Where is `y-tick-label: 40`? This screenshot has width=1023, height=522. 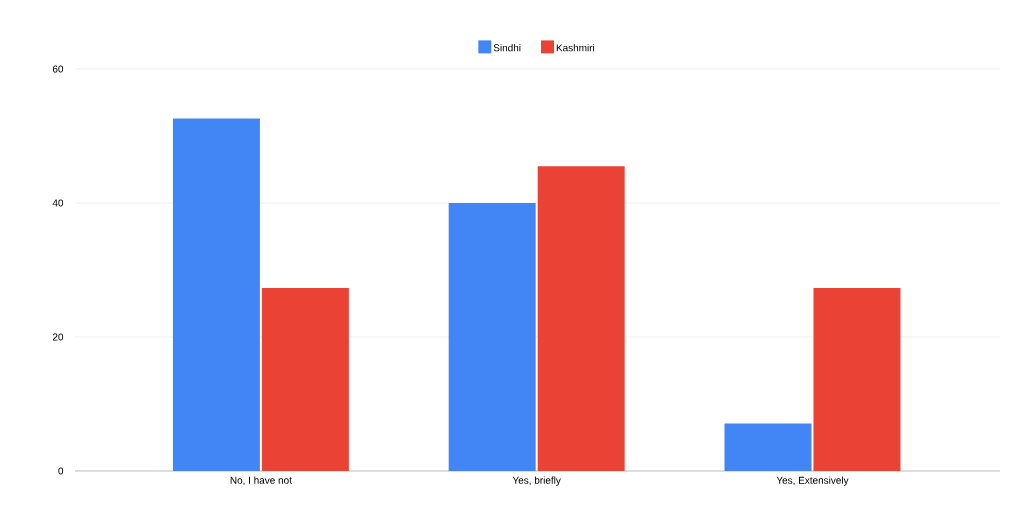
y-tick-label: 40 is located at coordinates (58, 203).